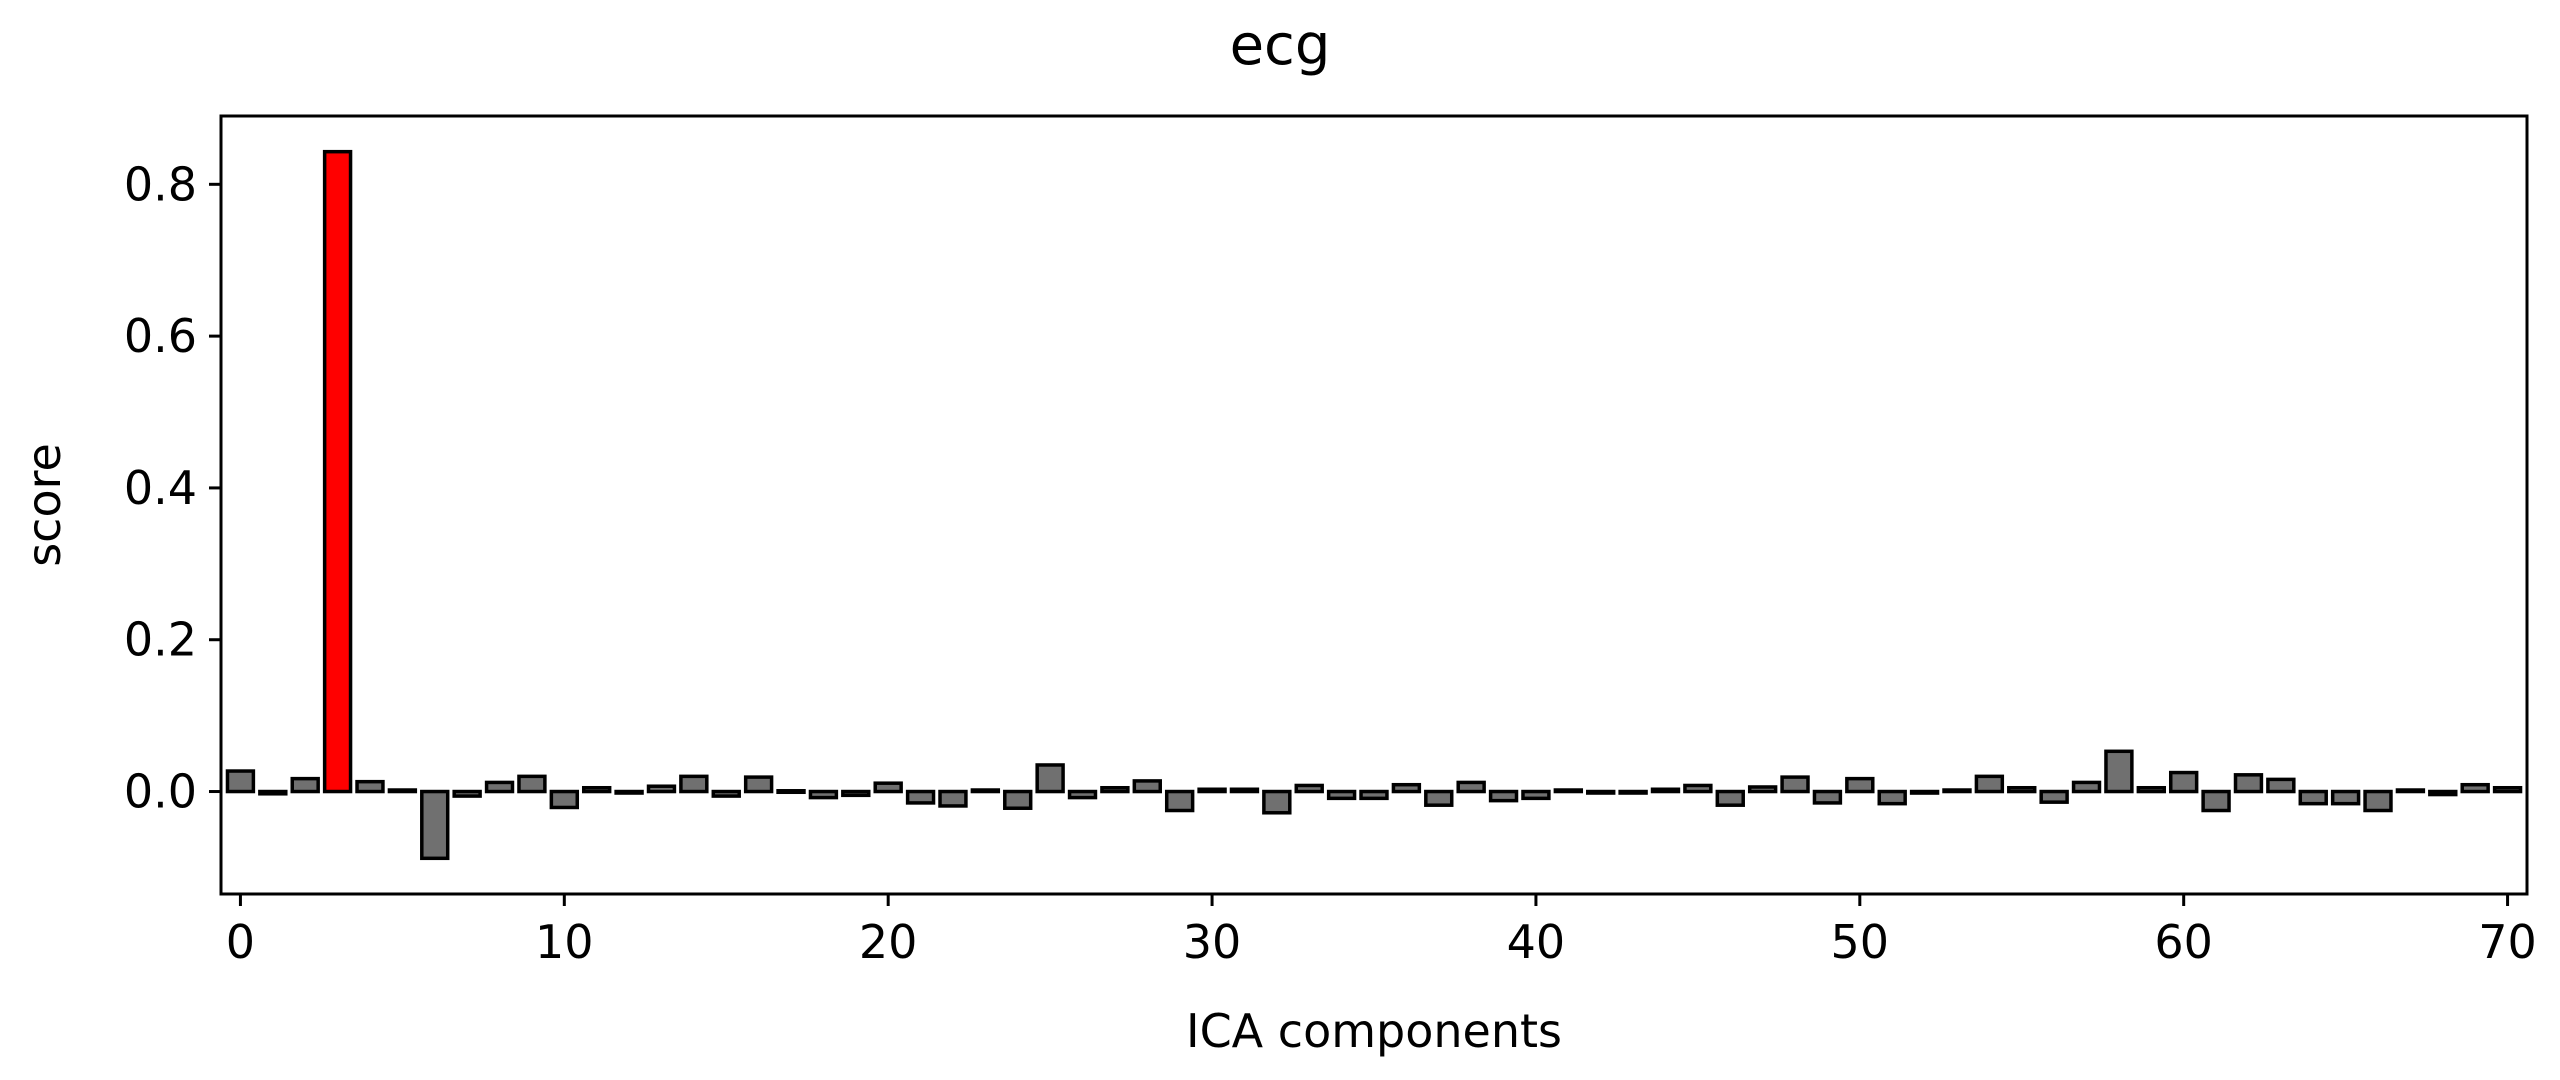 Image resolution: width=2560 pixels, height=1080 pixels. I want to click on y-axis-ticks: 0.0 0.2 0.4 0.6 0.8, so click(172, 488).